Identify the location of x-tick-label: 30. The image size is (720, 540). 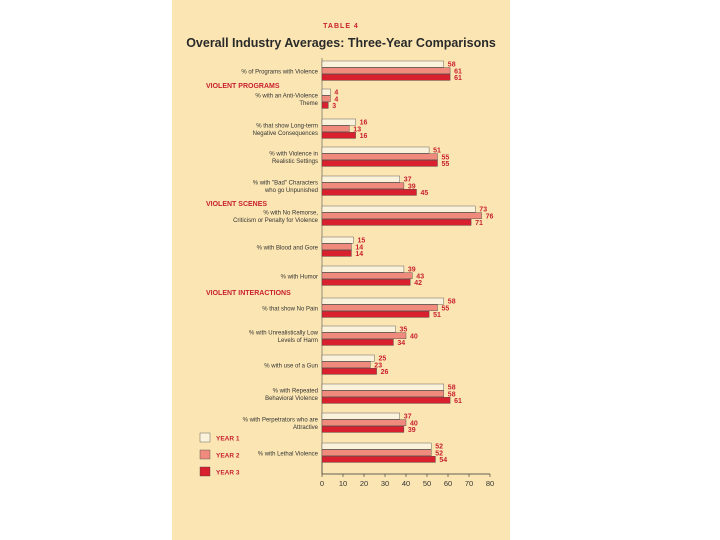
(385, 483).